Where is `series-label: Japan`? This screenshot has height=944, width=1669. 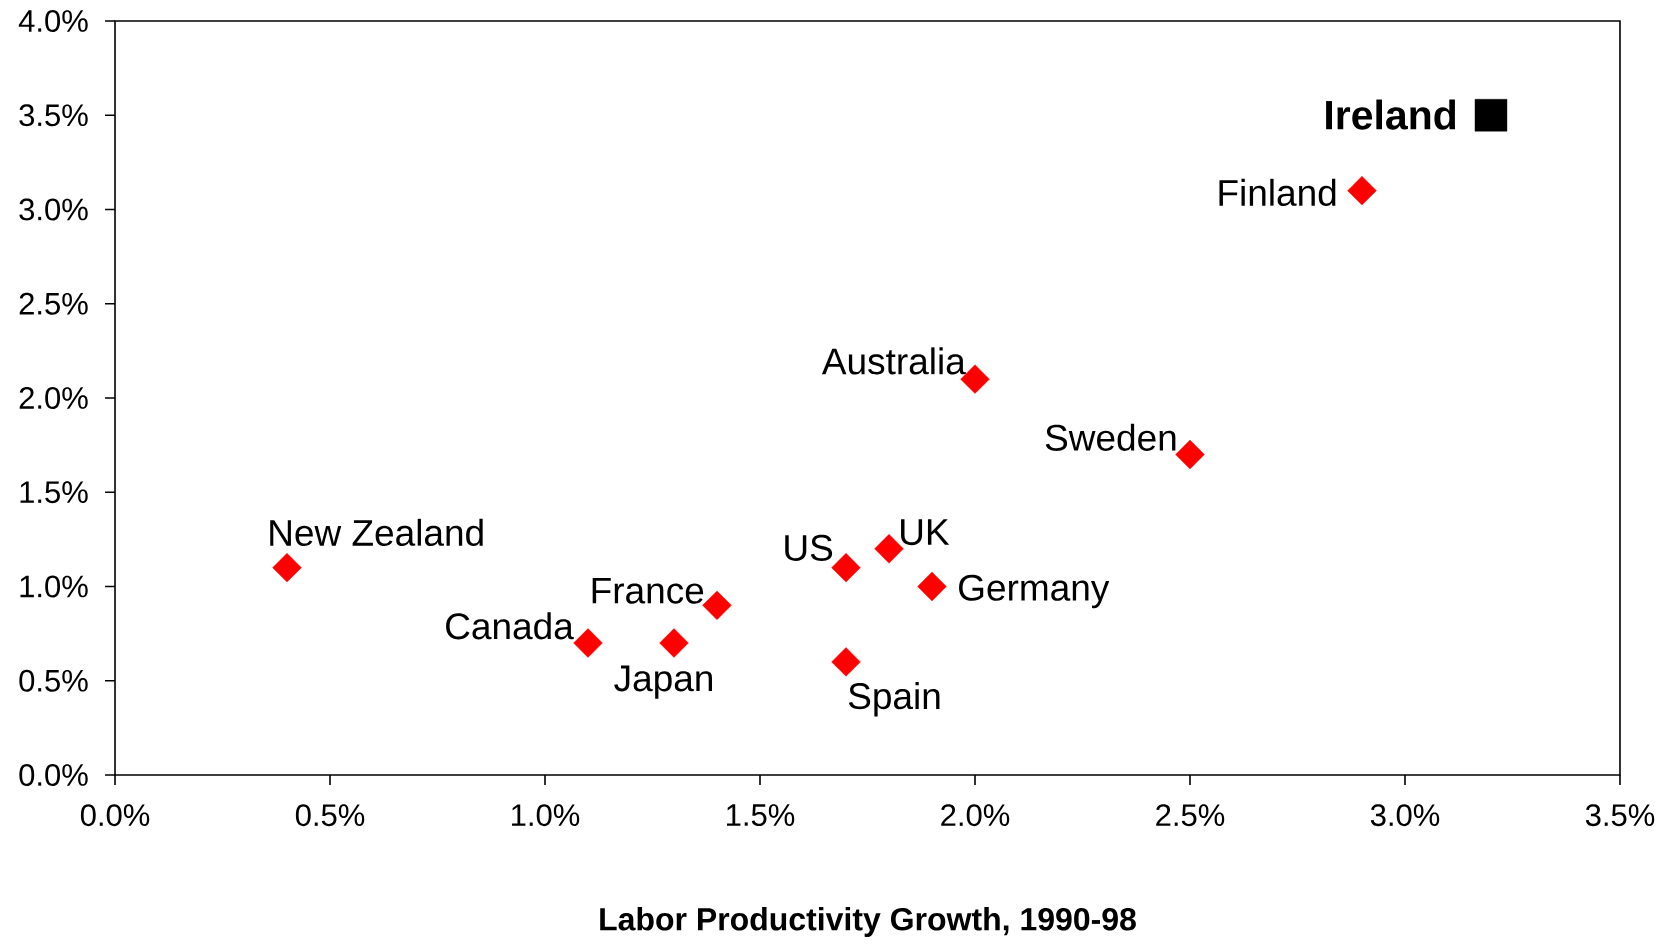 series-label: Japan is located at coordinates (663, 682).